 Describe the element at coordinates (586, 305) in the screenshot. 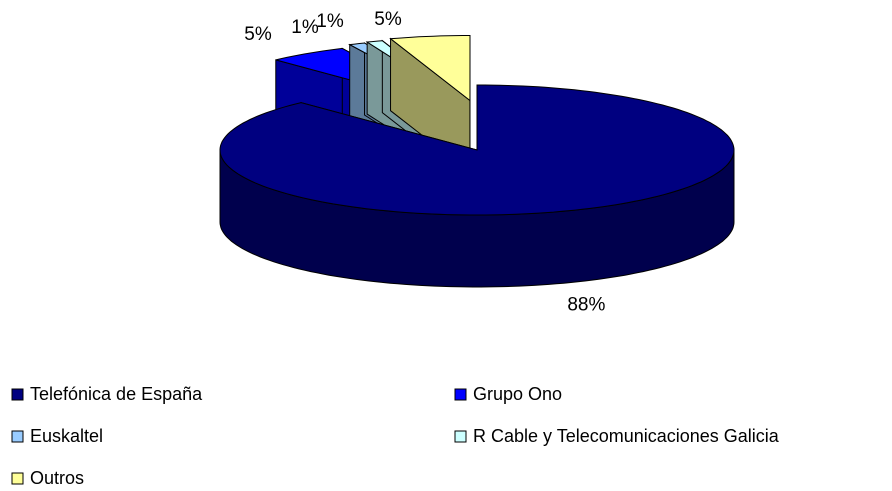

I see `data-label: 88%` at that location.